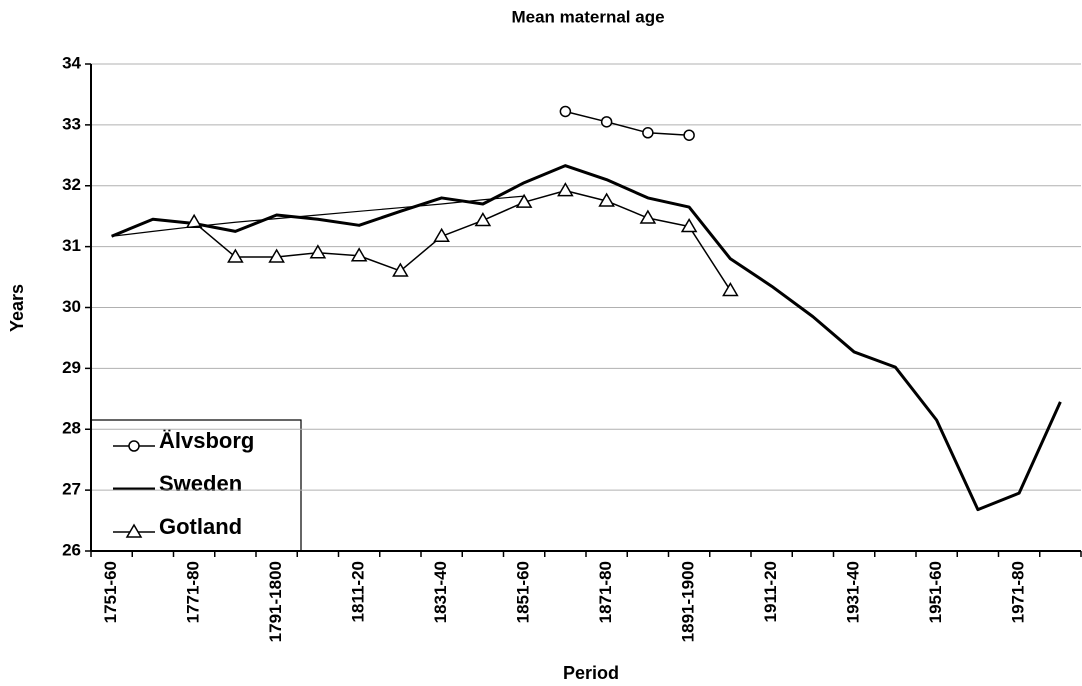 The image size is (1082, 686). I want to click on y-tick-label: 28, so click(71, 428).